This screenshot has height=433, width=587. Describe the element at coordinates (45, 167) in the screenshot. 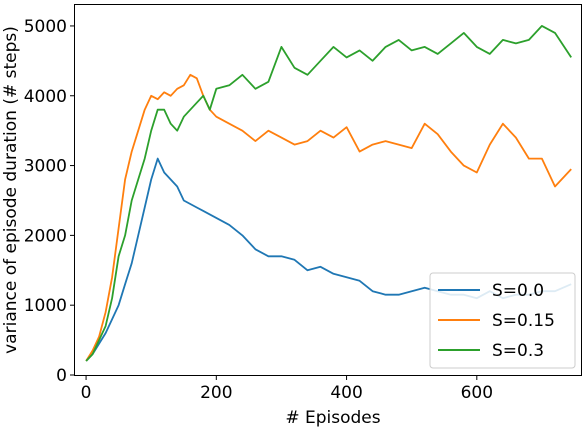

I see `y-tick-label-3: 3000` at that location.